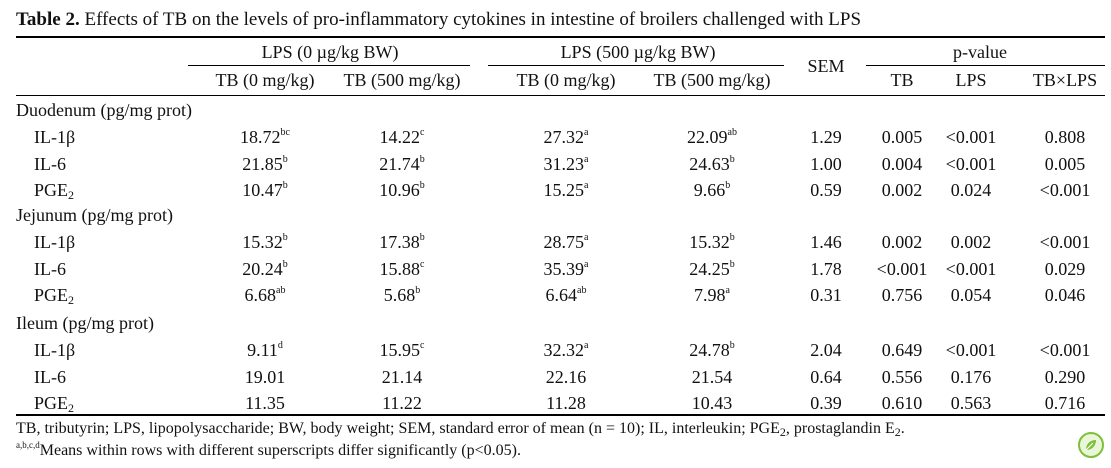 Image resolution: width=1111 pixels, height=468 pixels. Describe the element at coordinates (826, 190) in the screenshot. I see `sem-cell: 0.59` at that location.